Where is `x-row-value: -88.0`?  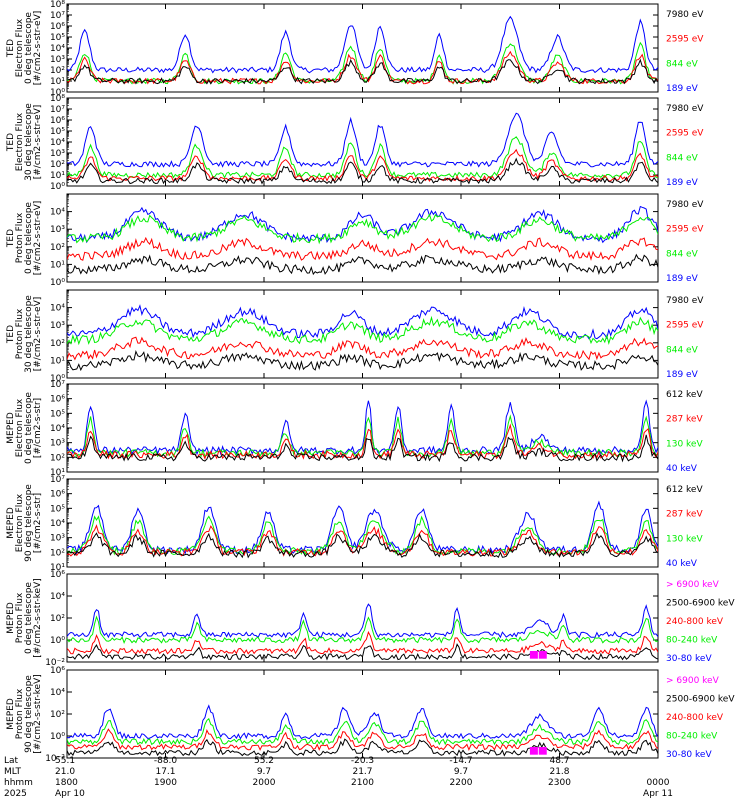 x-row-value: -88.0 is located at coordinates (166, 761).